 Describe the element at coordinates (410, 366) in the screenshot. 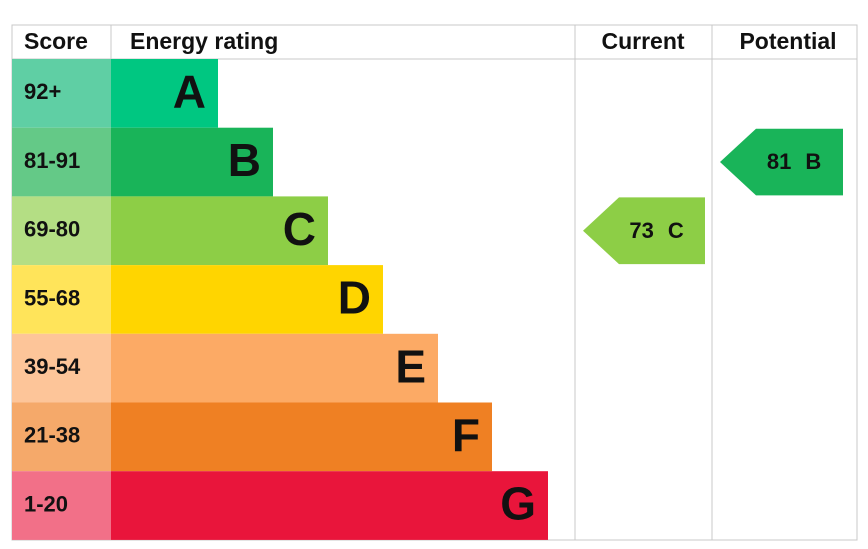

I see `rating-letter: E` at that location.